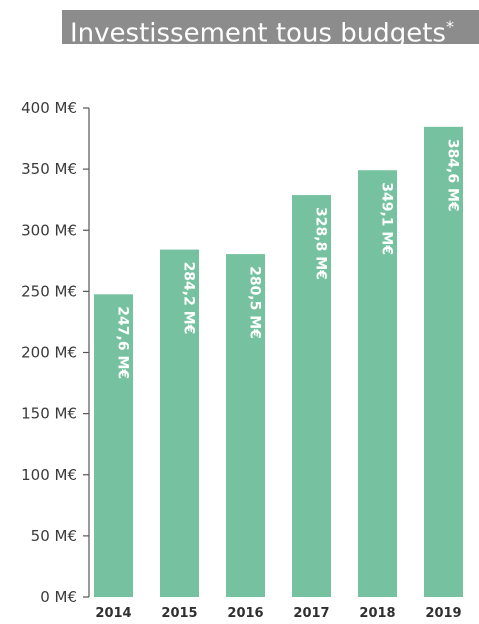  What do you see at coordinates (49, 291) in the screenshot?
I see `y-tick-label: 250 M€` at bounding box center [49, 291].